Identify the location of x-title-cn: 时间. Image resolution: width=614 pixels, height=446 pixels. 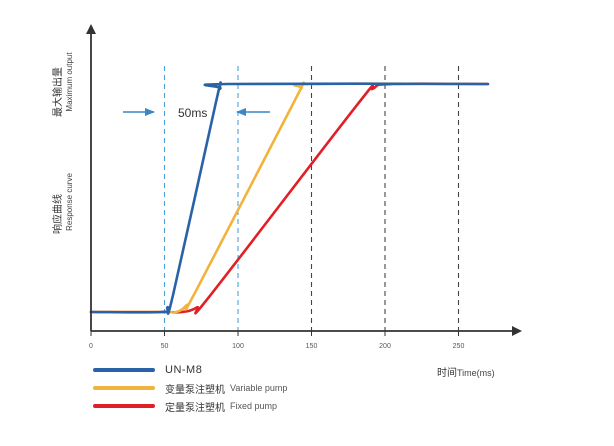
(447, 372).